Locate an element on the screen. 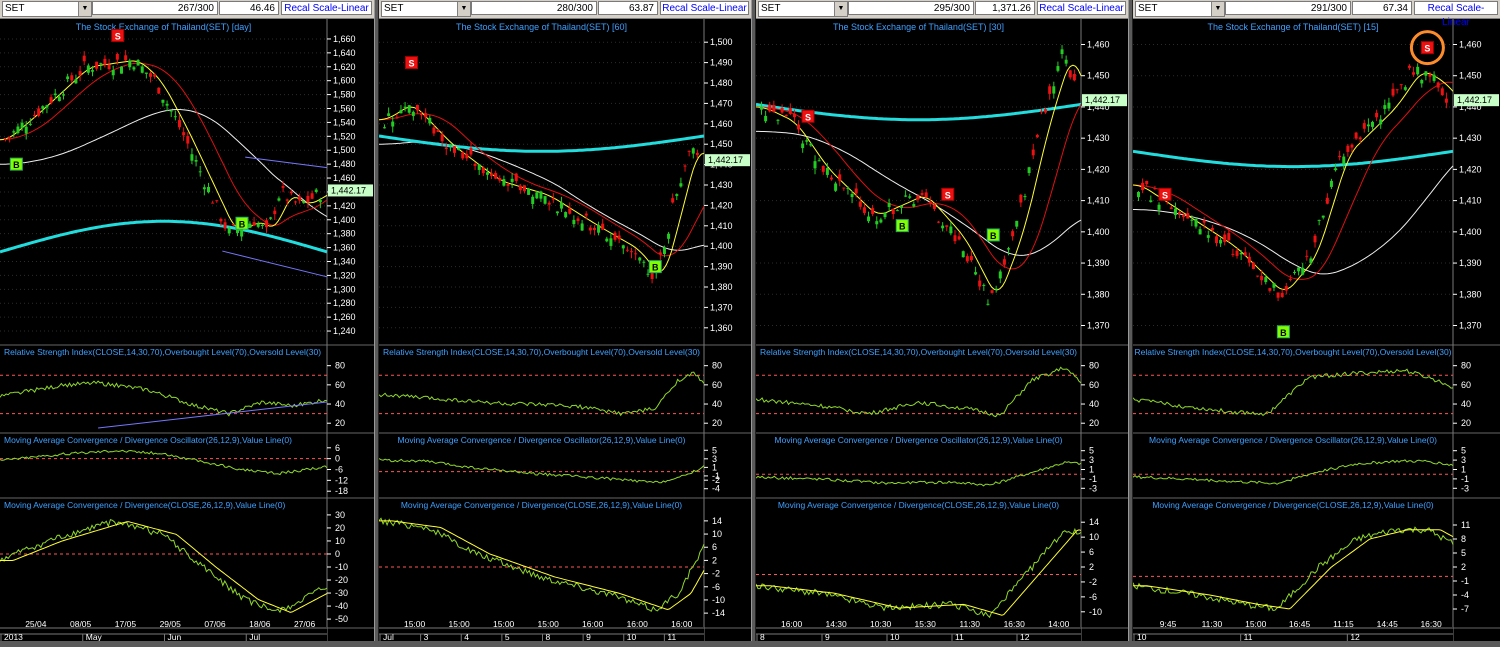 This screenshot has width=1500, height=647. bottom-scrollbar is located at coordinates (750, 644).